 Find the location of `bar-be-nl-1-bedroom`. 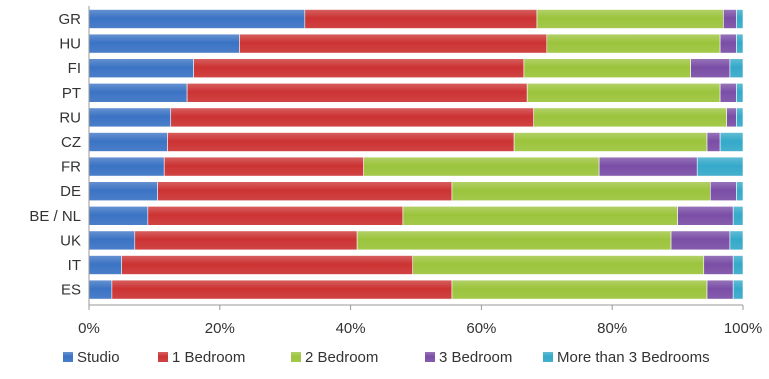

bar-be-nl-1-bedroom is located at coordinates (275, 216).